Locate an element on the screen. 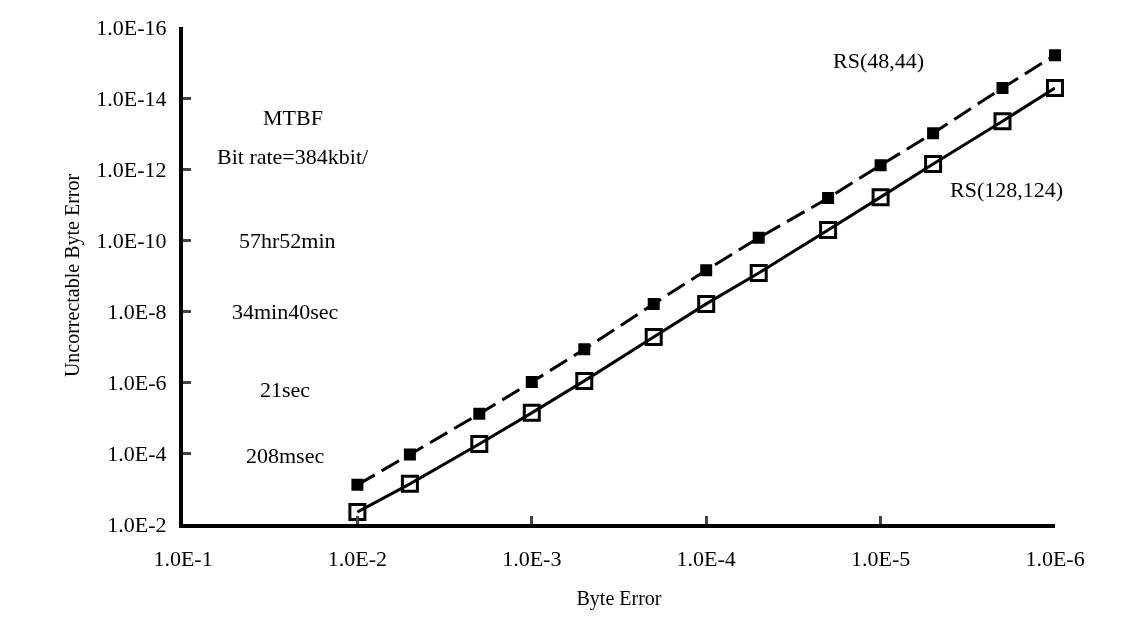 This screenshot has height=629, width=1126. y-tick-label: 1.0E-6 is located at coordinates (137, 382).